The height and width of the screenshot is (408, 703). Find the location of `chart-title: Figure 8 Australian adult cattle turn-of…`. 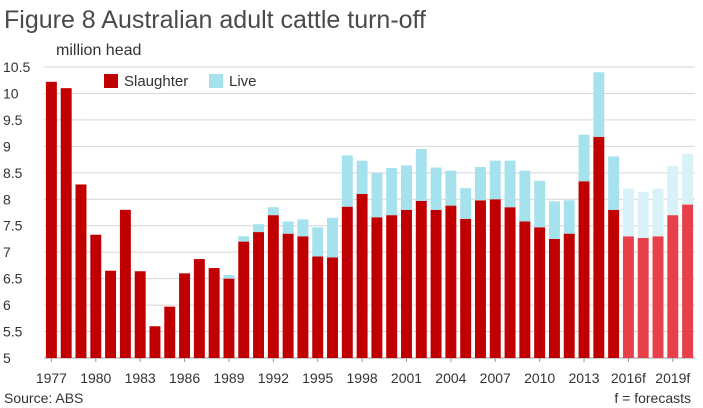

chart-title: Figure 8 Australian adult cattle turn-of… is located at coordinates (215, 20).